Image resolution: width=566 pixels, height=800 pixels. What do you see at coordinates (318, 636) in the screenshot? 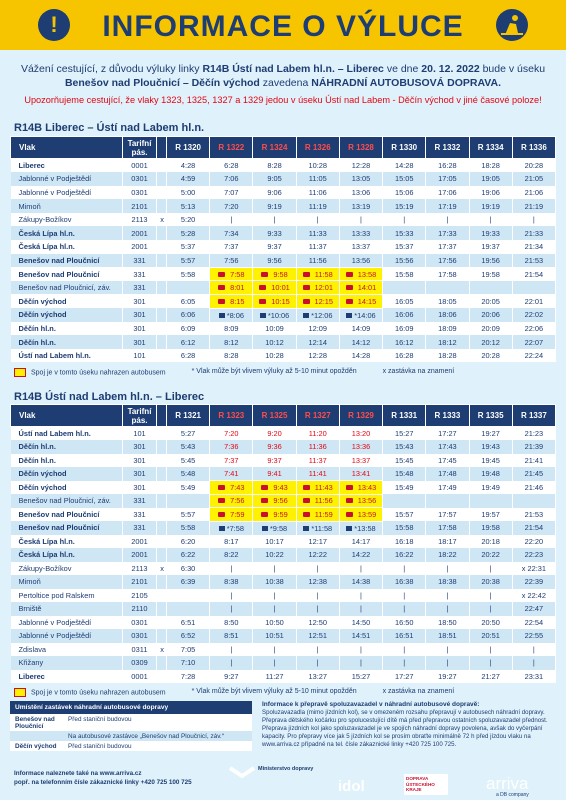
I see `time: 12:51` at bounding box center [318, 636].